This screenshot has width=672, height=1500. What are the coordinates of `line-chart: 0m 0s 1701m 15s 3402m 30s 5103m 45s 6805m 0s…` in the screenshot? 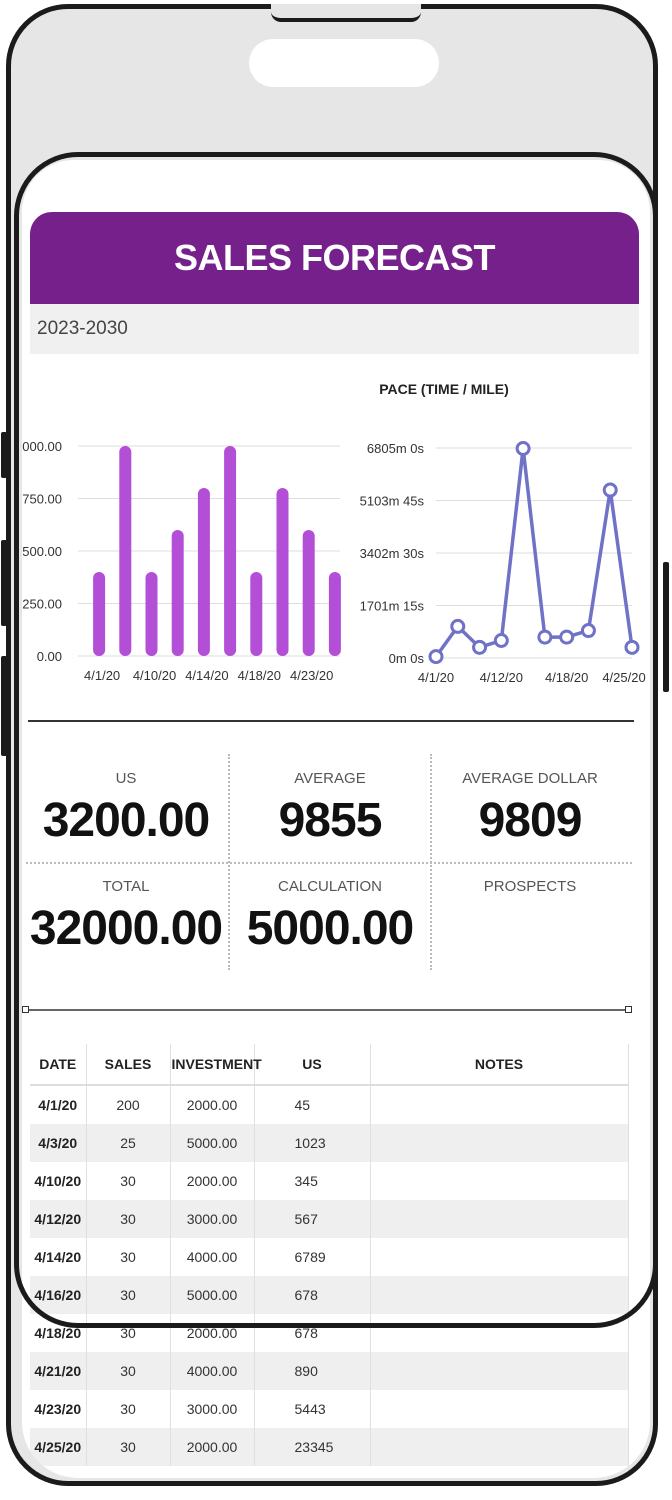 It's located at (503, 562).